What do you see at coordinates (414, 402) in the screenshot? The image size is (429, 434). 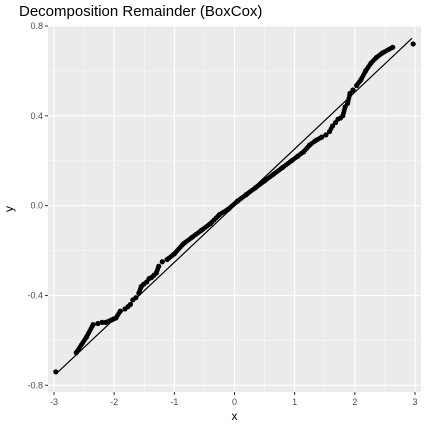 I see `x-tick-label: 3` at bounding box center [414, 402].